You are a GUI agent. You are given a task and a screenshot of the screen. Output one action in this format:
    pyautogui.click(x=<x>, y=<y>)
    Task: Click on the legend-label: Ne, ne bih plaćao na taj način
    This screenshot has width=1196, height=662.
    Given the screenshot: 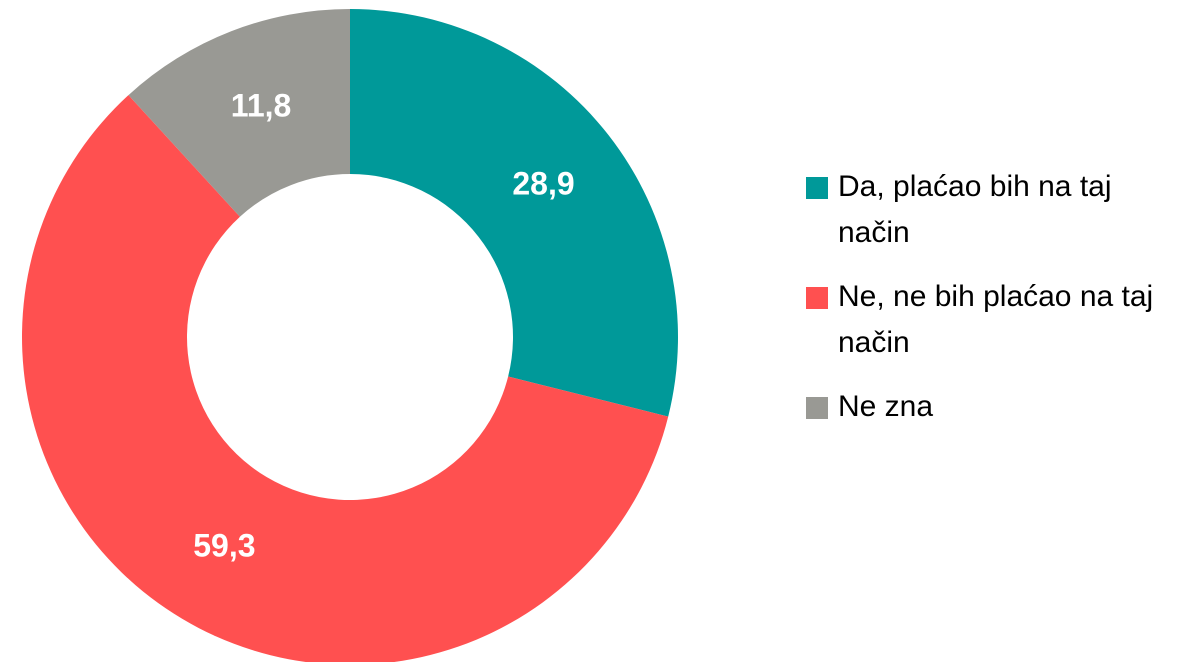 What is the action you would take?
    pyautogui.click(x=995, y=319)
    